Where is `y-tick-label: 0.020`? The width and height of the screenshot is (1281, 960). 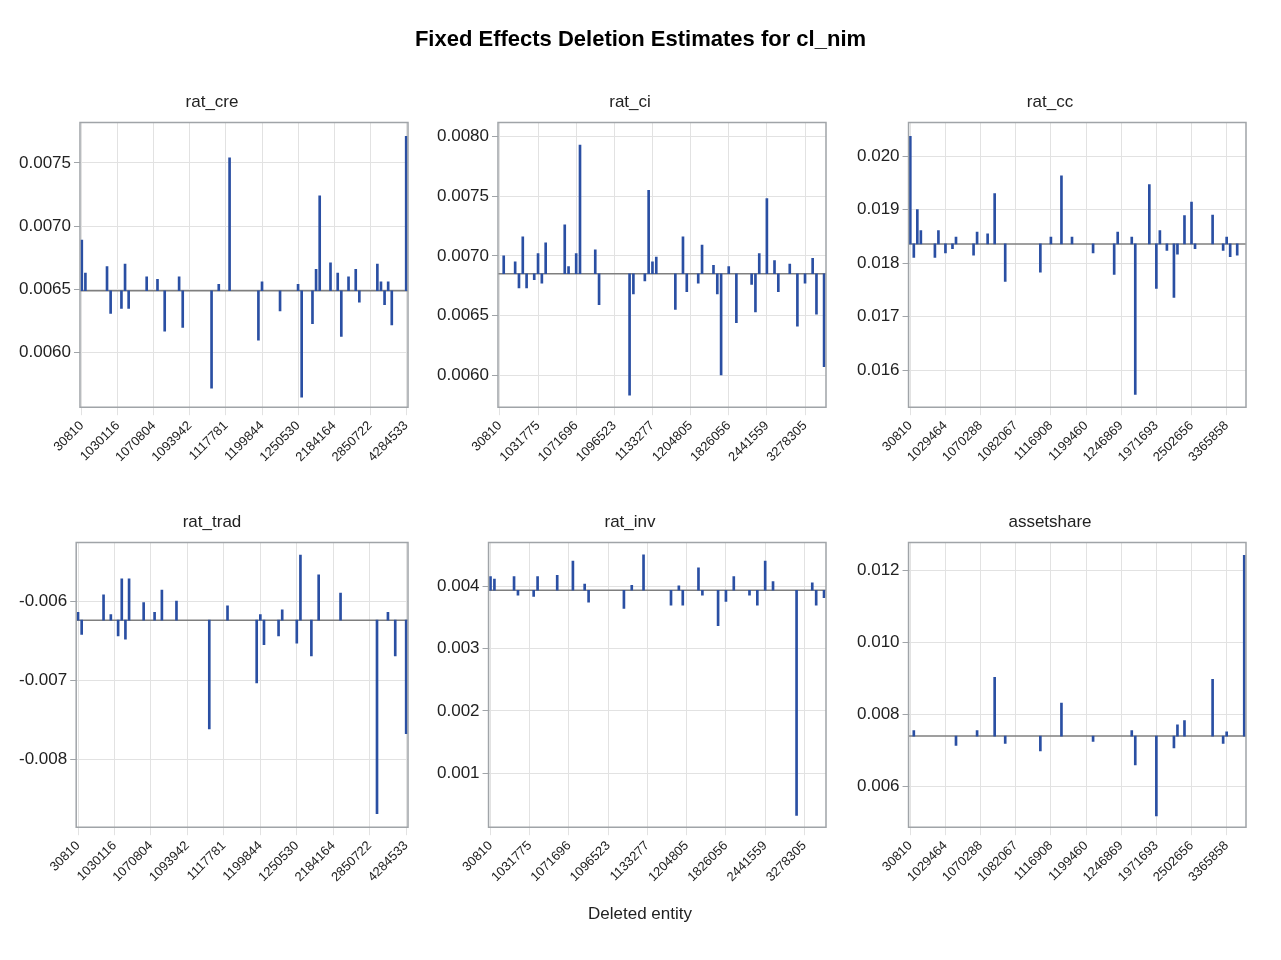
y-tick-label: 0.020 is located at coordinates (878, 155).